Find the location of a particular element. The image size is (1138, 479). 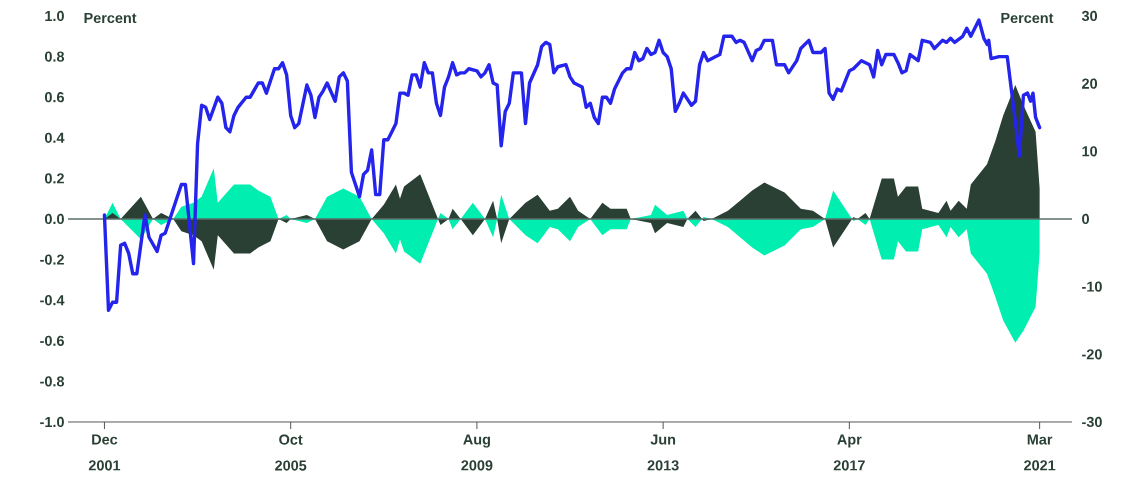

y-tick-label: 0.8 is located at coordinates (54, 56).